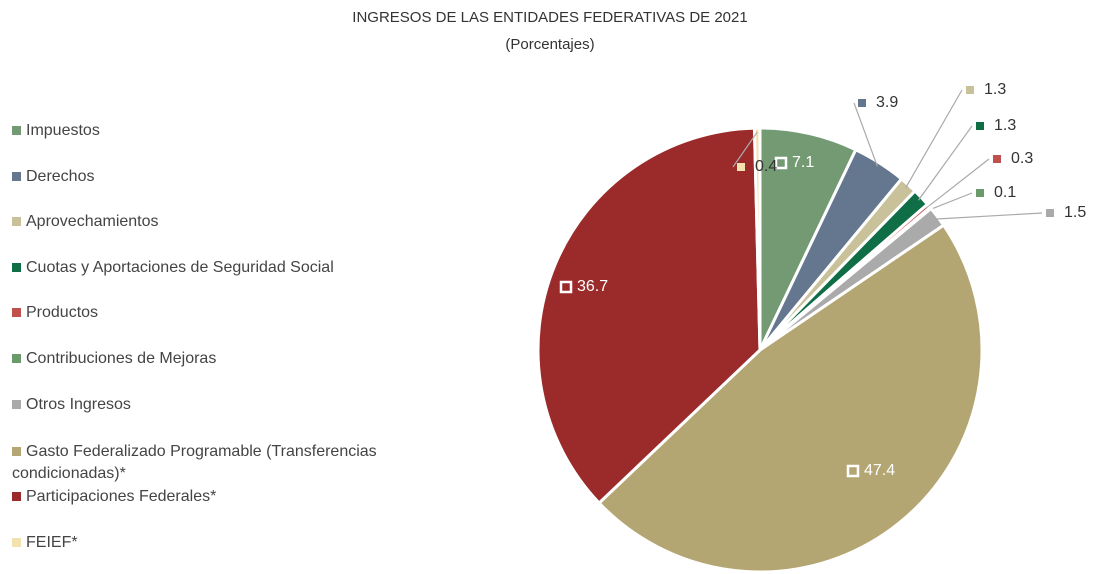 The height and width of the screenshot is (574, 1099). What do you see at coordinates (232, 405) in the screenshot?
I see `legend-item: Otros Ingresos` at bounding box center [232, 405].